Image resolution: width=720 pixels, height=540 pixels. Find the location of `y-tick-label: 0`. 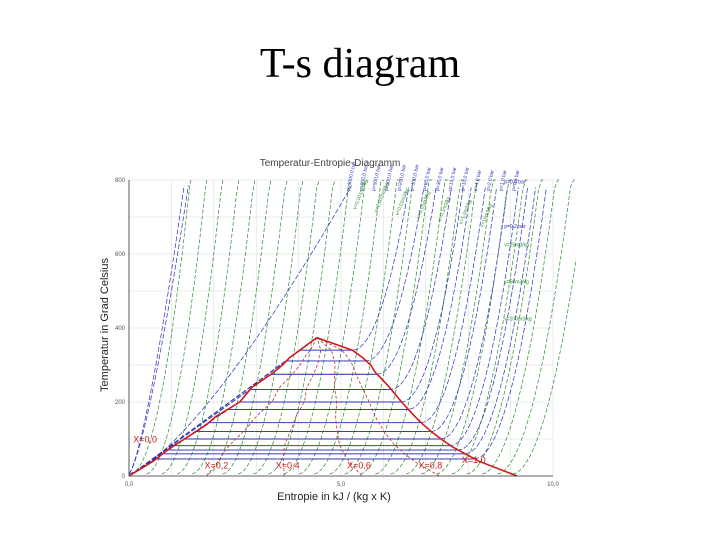

y-tick-label: 0 is located at coordinates (124, 477).